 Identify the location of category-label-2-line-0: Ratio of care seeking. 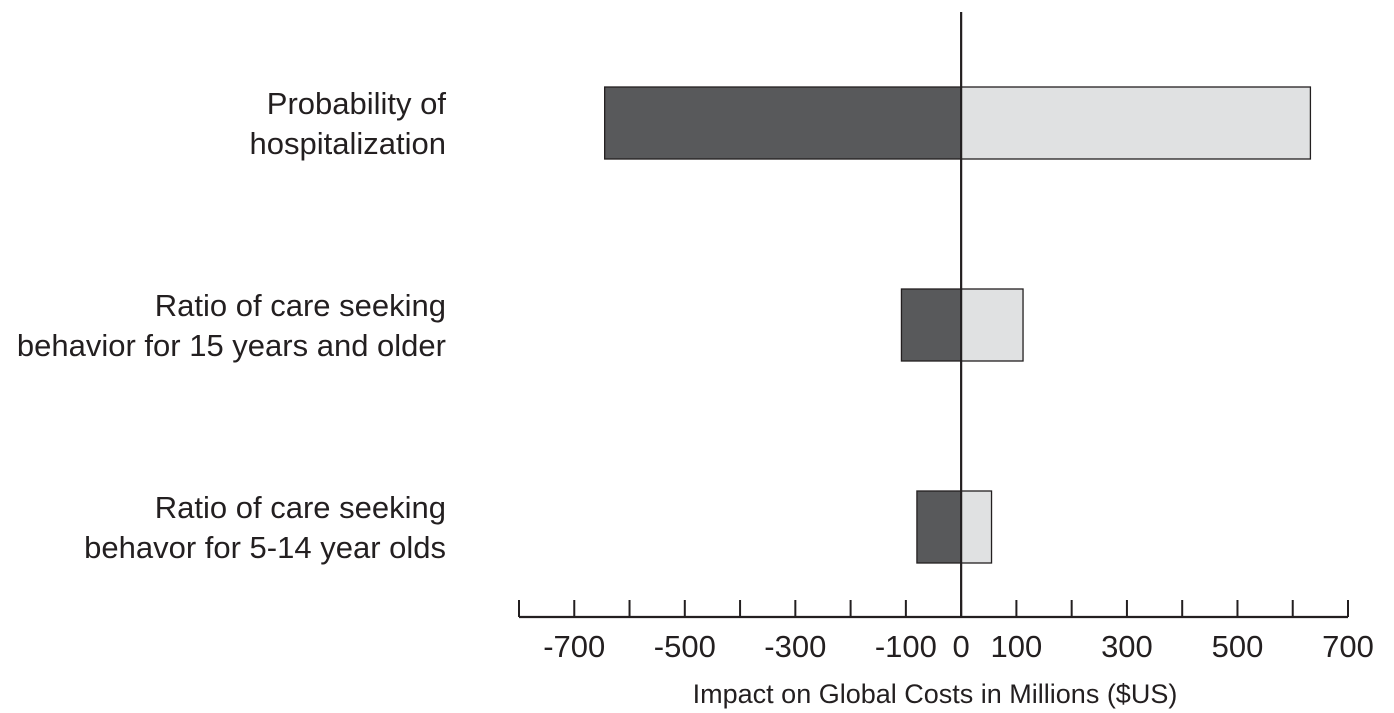
(300, 507).